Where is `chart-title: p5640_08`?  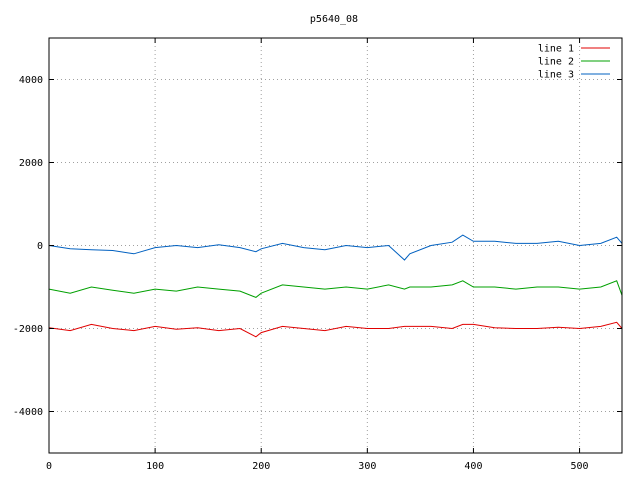
chart-title: p5640_08 is located at coordinates (334, 19).